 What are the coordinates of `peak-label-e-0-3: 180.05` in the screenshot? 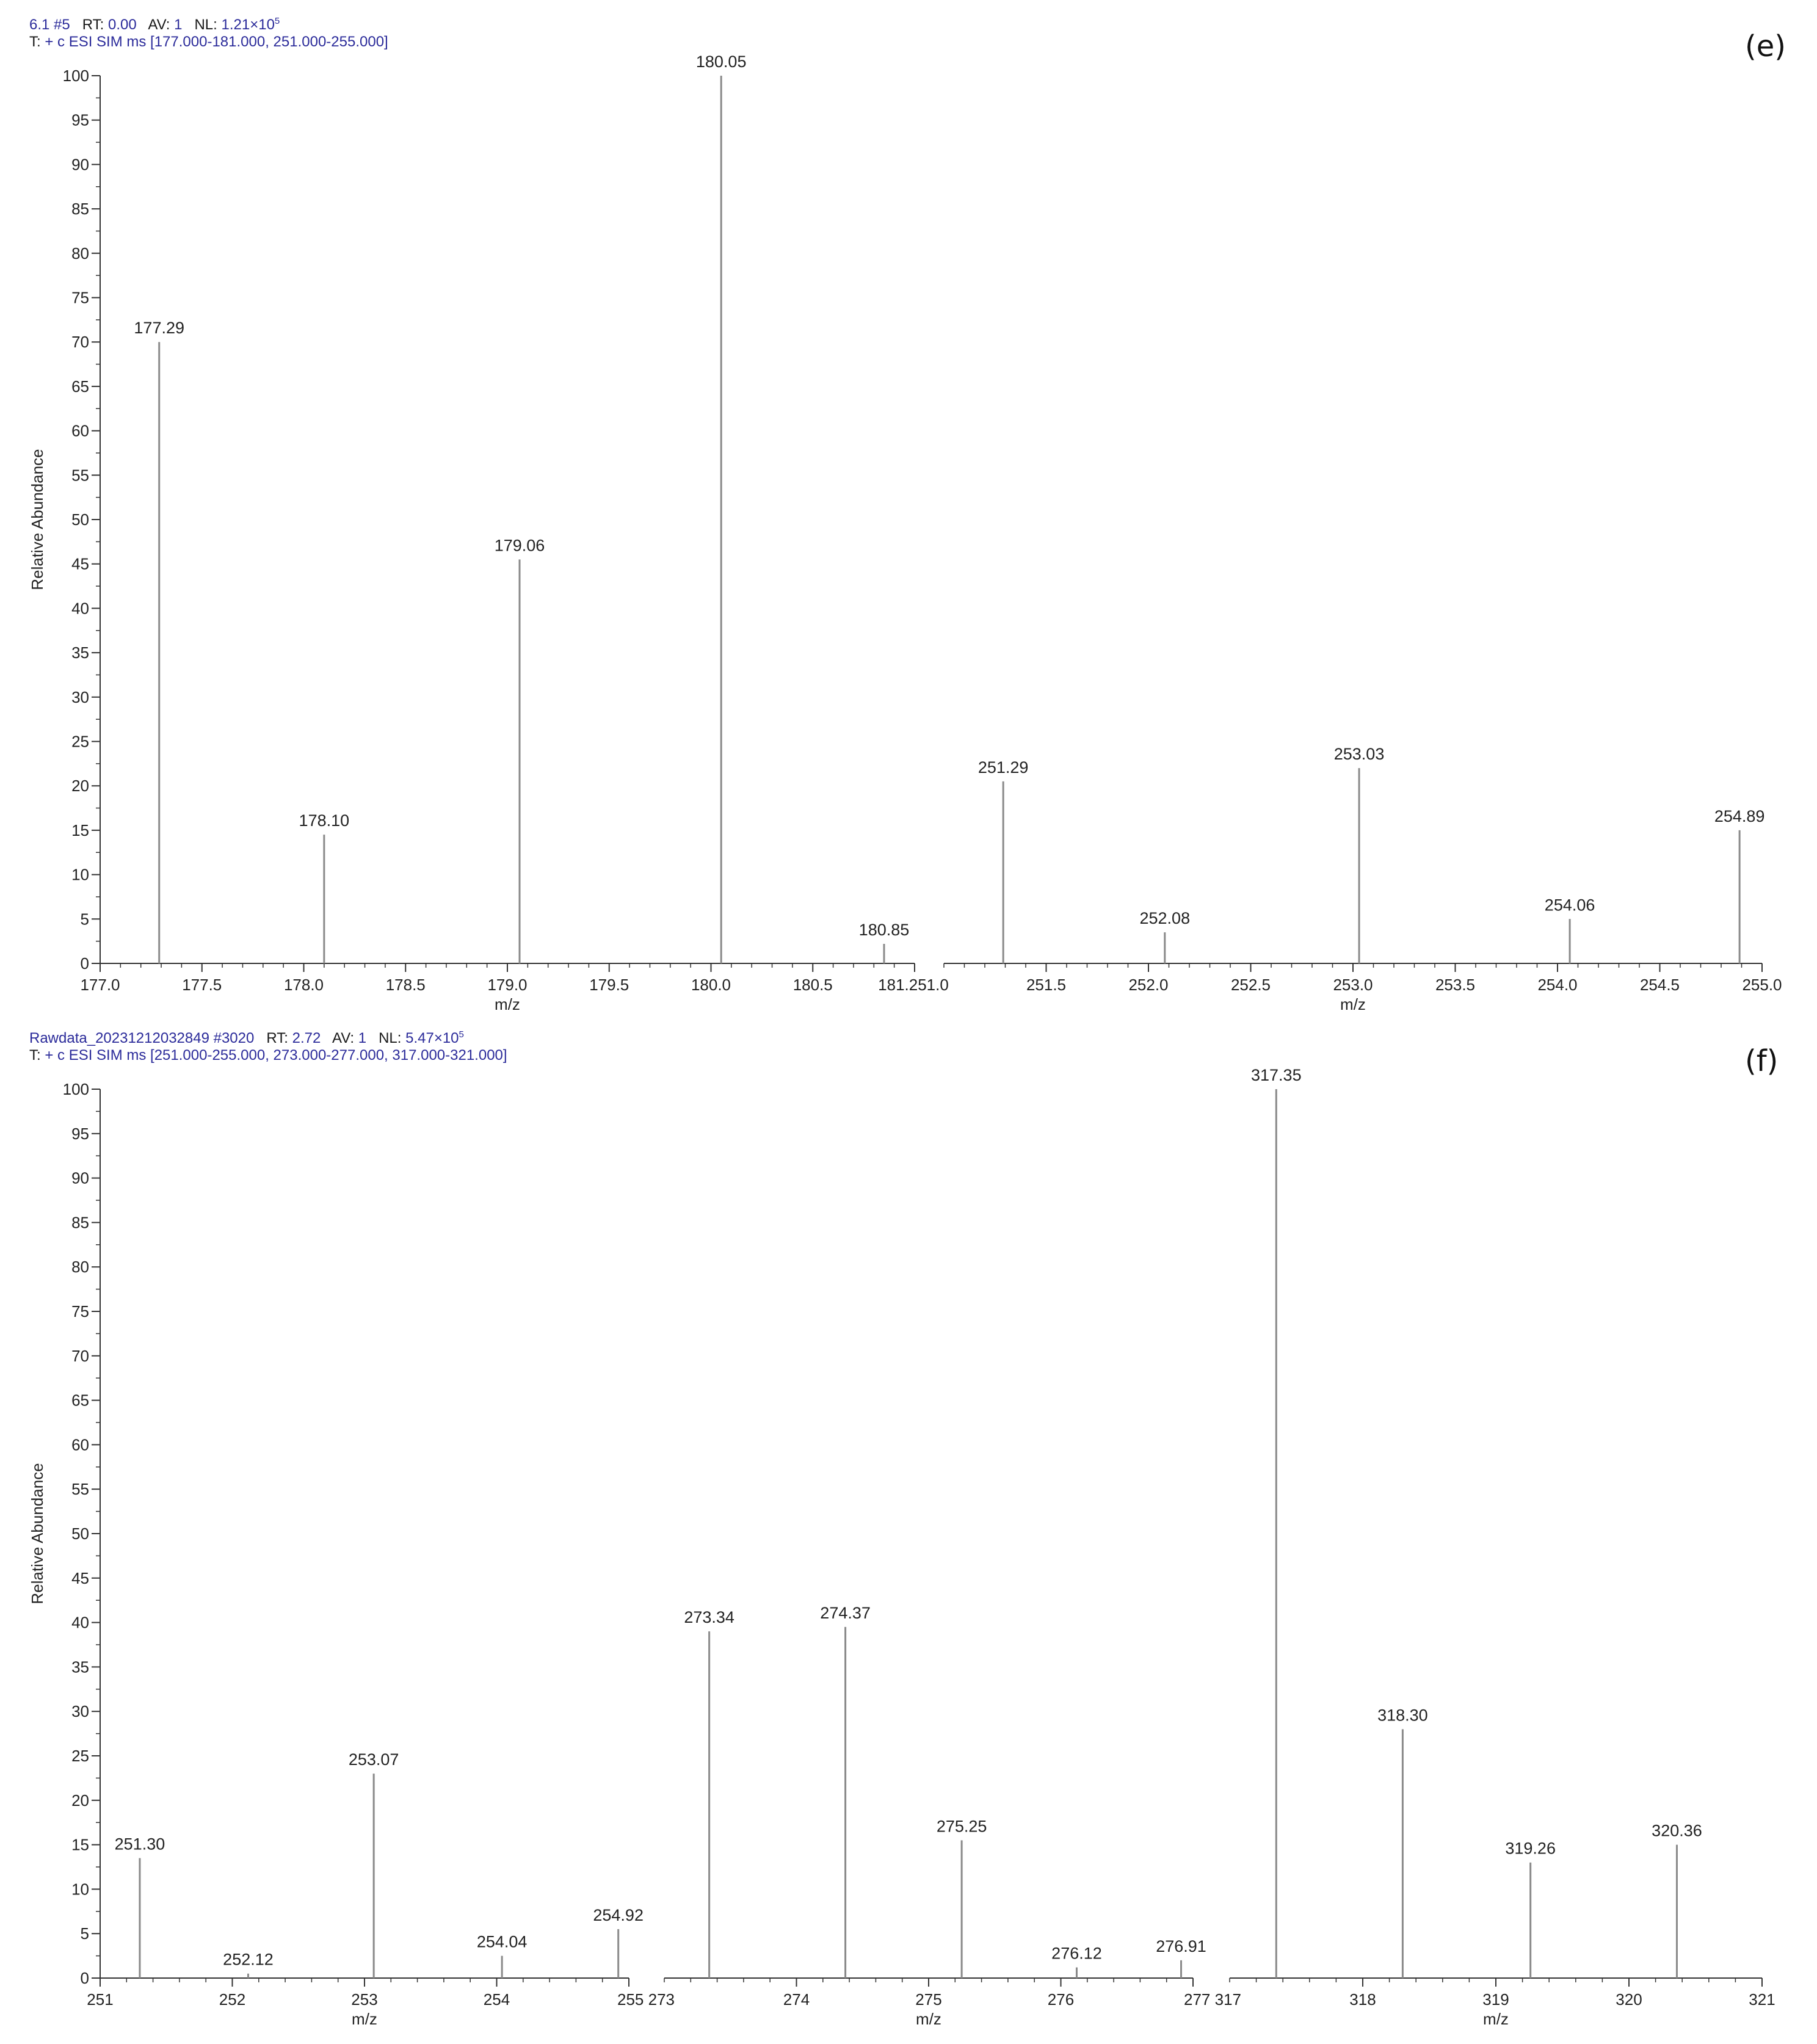 It's located at (721, 62).